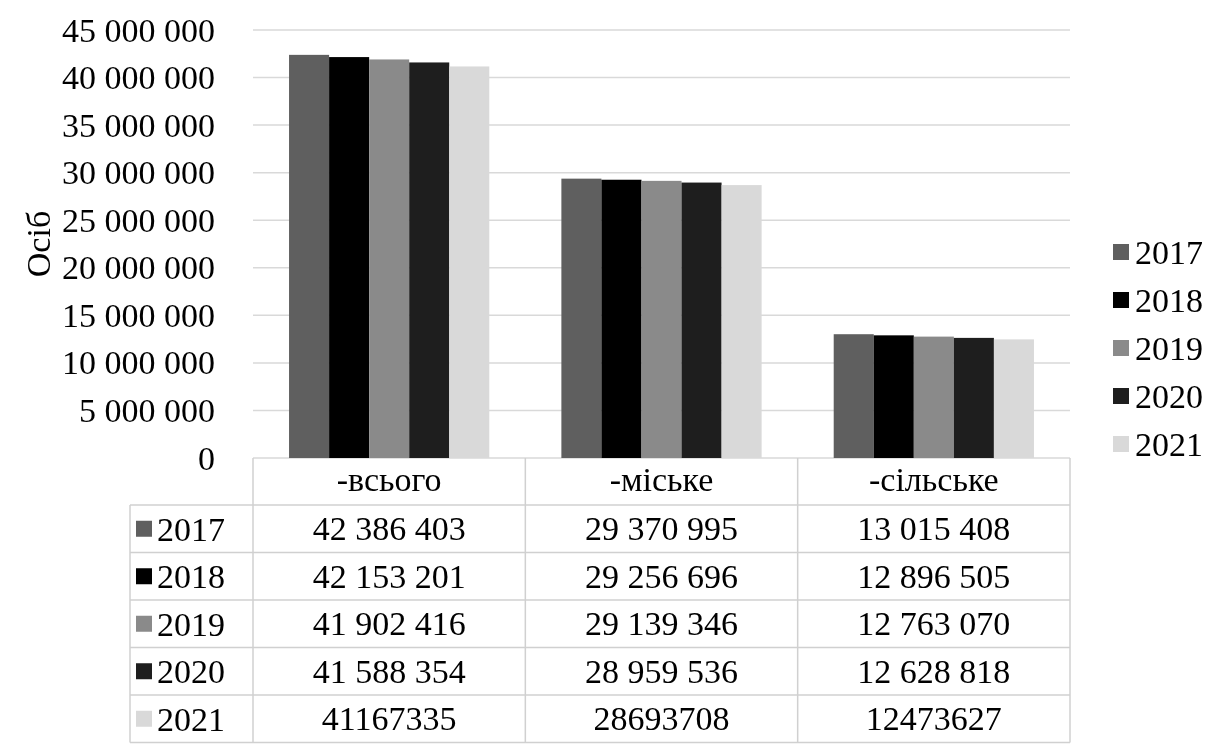  Describe the element at coordinates (138, 78) in the screenshot. I see `y-tick-label: 40 000 000` at that location.